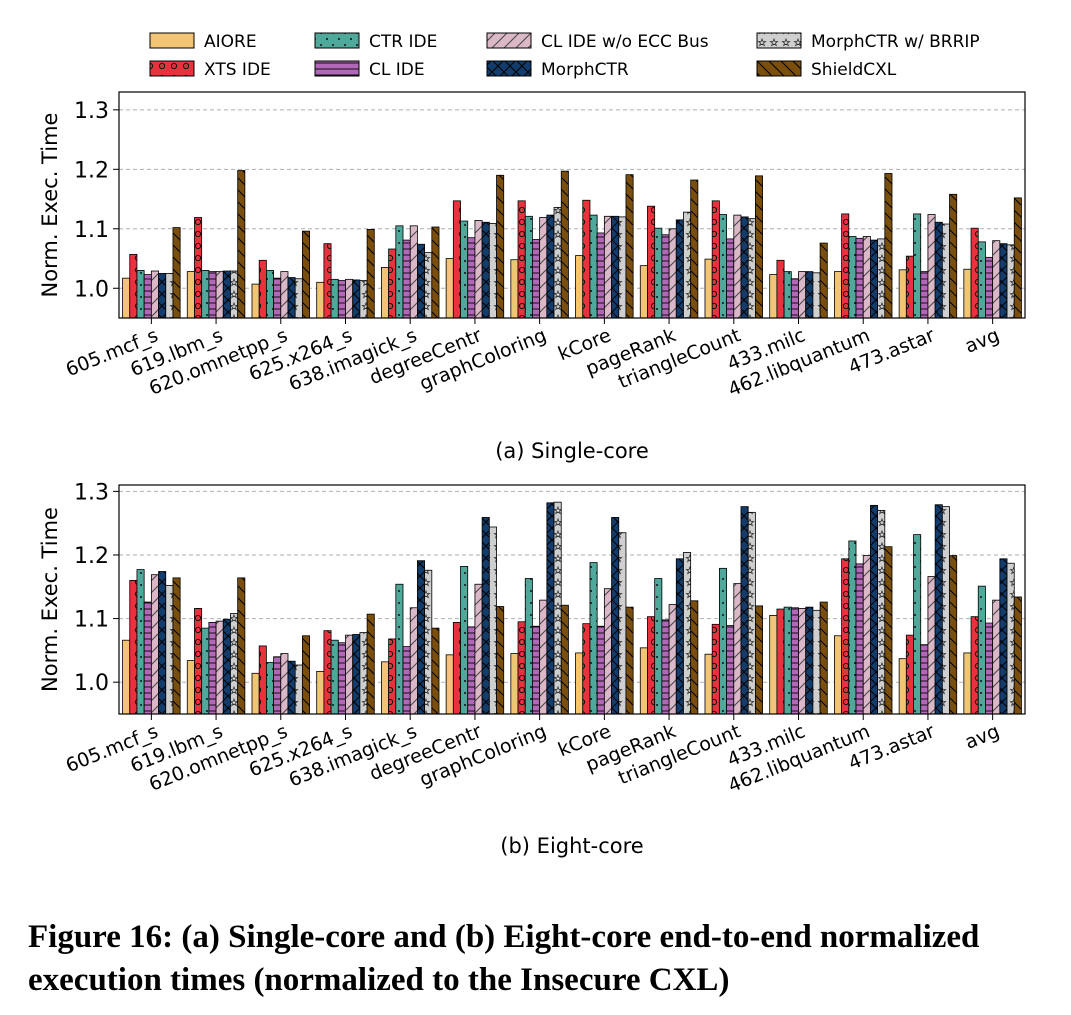 The width and height of the screenshot is (1071, 1015). Describe the element at coordinates (1017, 655) in the screenshot. I see `bar-shieldcxl-avg` at that location.